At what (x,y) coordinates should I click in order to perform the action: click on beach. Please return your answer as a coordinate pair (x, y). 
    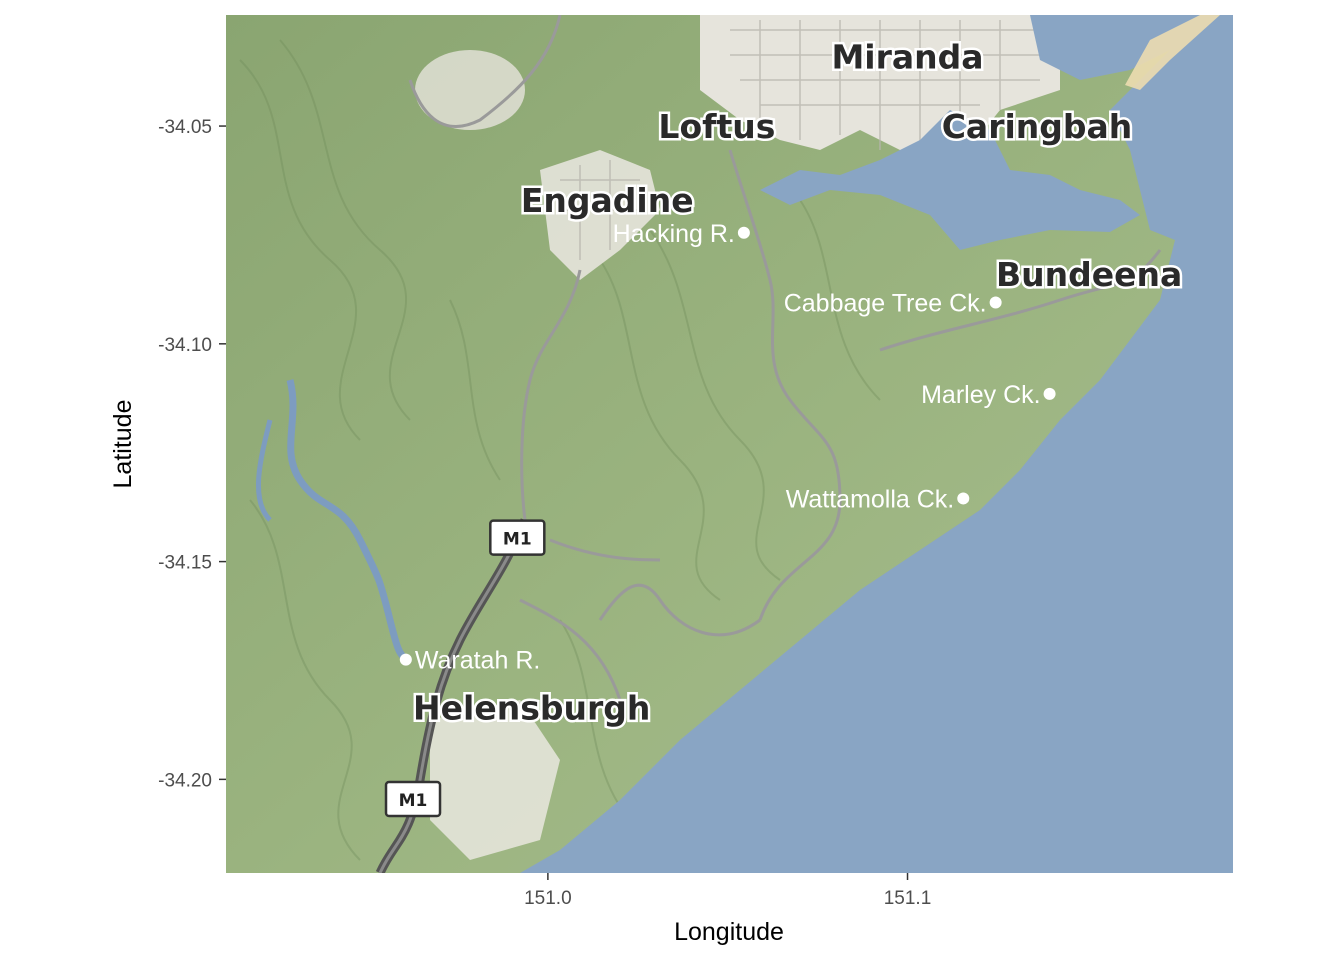
    Looking at the image, I should click on (1172, 52).